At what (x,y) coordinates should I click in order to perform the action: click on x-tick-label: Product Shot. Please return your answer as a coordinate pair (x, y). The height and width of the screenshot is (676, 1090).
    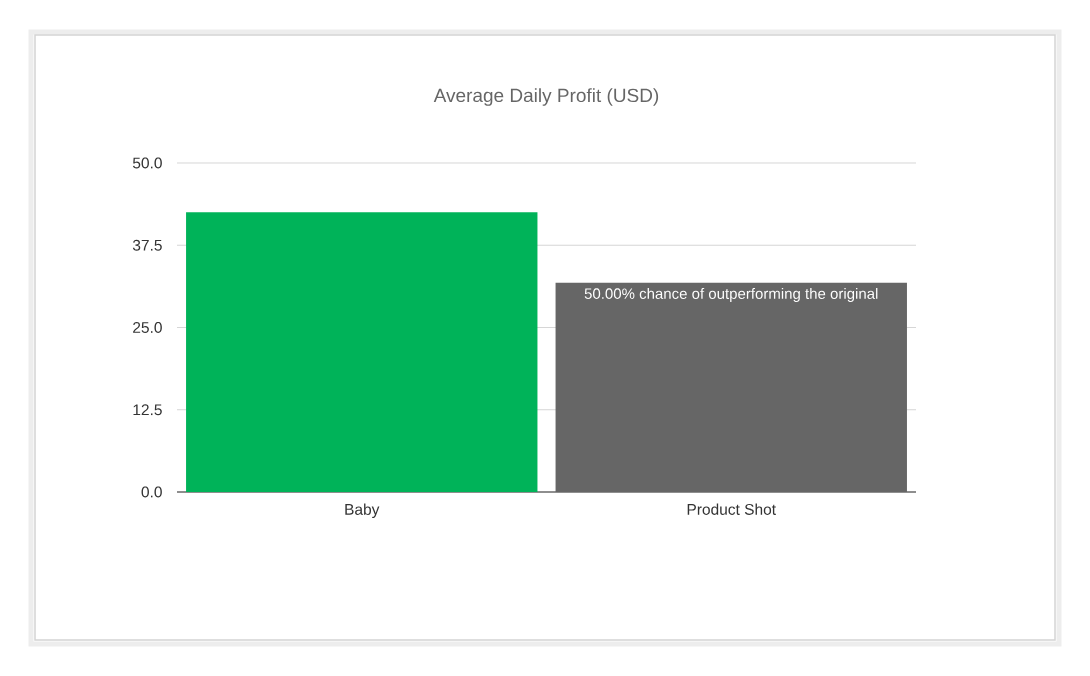
    Looking at the image, I should click on (731, 509).